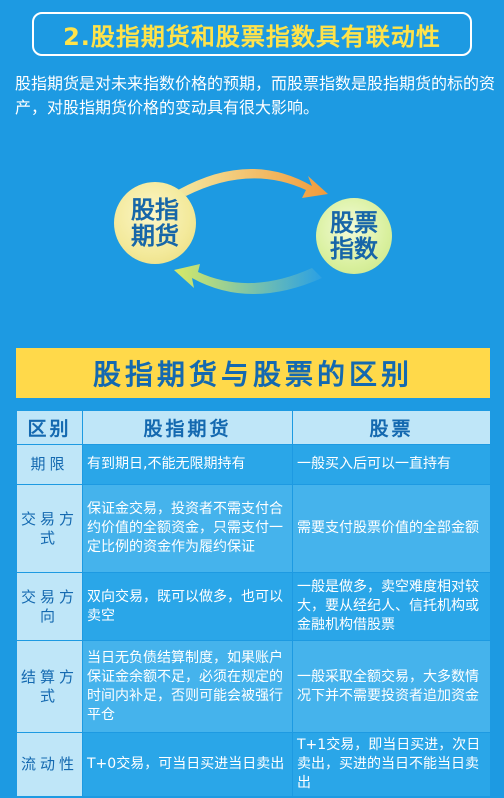 The image size is (504, 798). What do you see at coordinates (49, 686) in the screenshot?
I see `row-label: 结算方式` at bounding box center [49, 686].